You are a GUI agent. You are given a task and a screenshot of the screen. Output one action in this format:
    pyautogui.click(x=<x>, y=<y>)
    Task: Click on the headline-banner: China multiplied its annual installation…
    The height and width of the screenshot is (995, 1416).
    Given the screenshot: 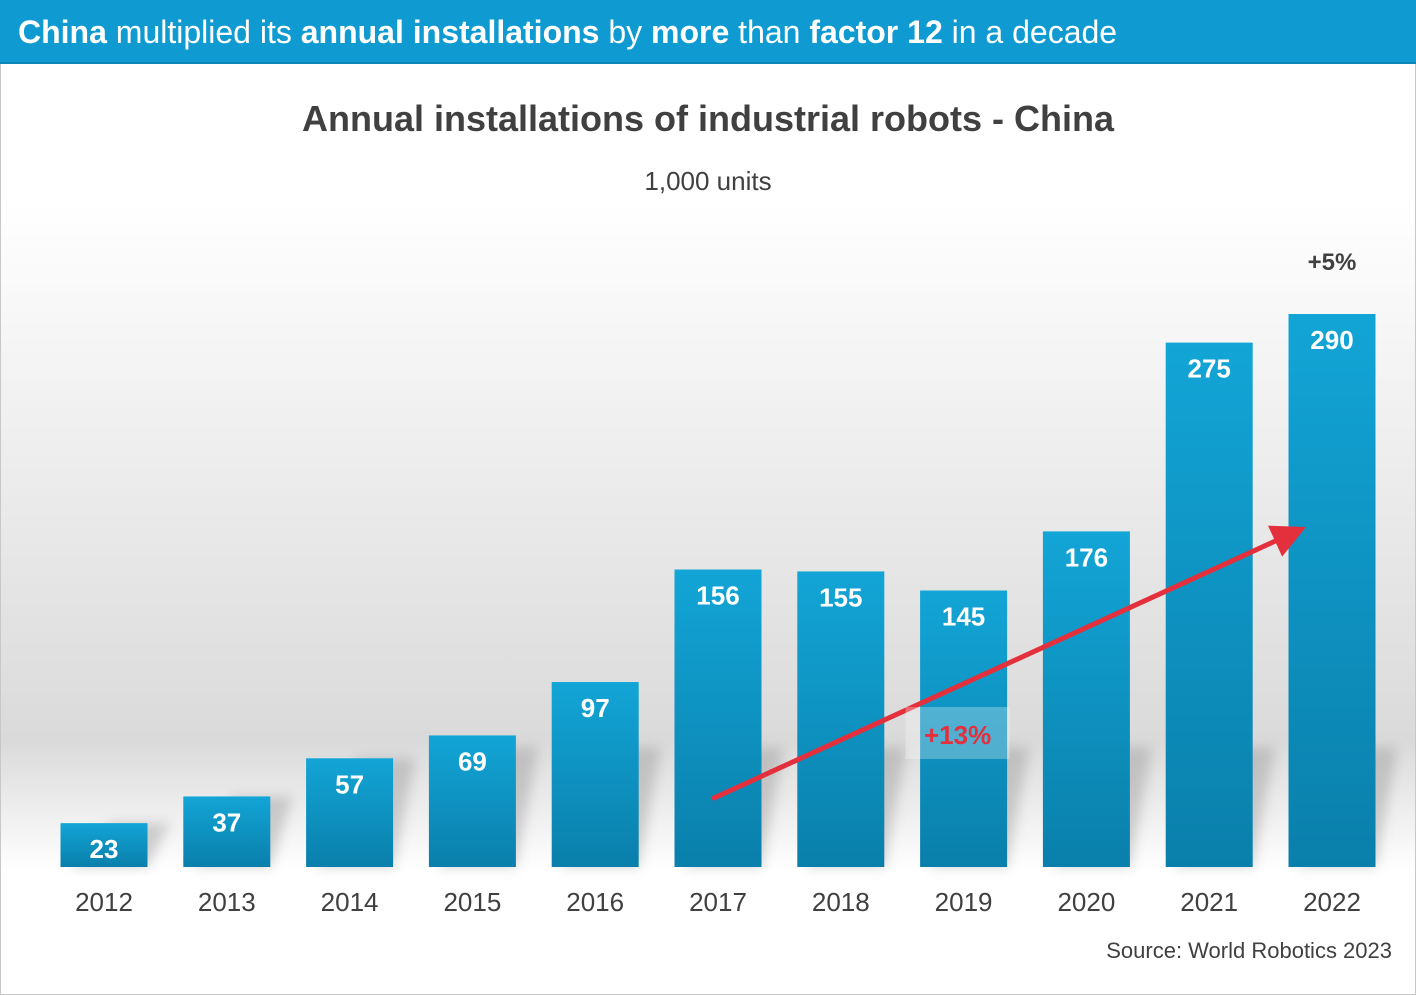 What is the action you would take?
    pyautogui.click(x=708, y=32)
    